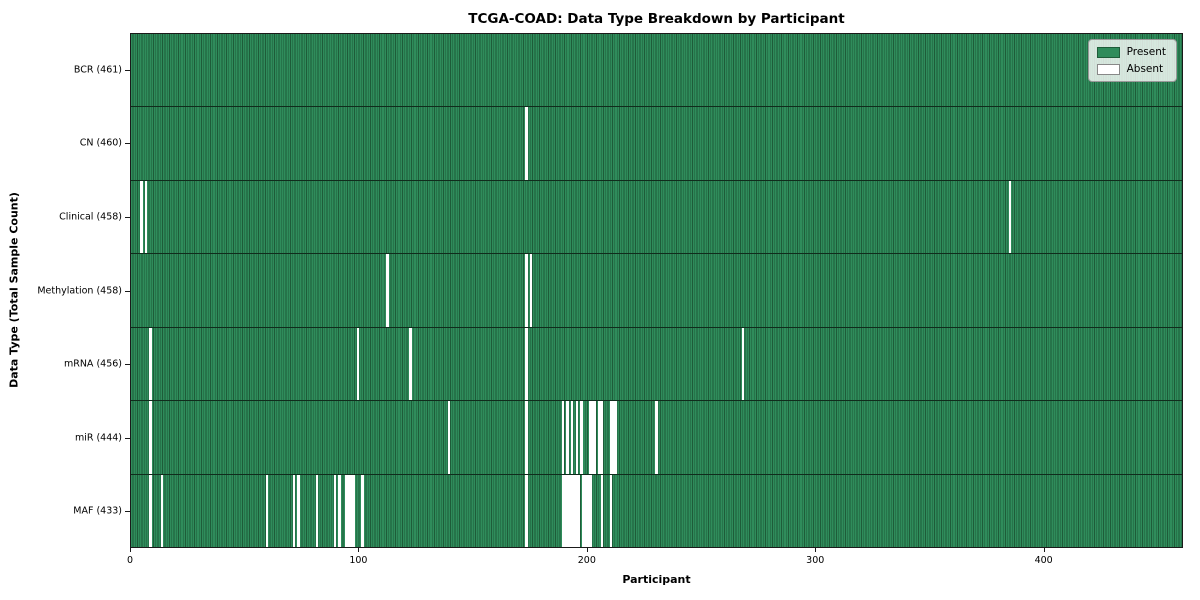 The image size is (1200, 600). Describe the element at coordinates (98, 438) in the screenshot. I see `y-tick-label: miR (444)` at that location.